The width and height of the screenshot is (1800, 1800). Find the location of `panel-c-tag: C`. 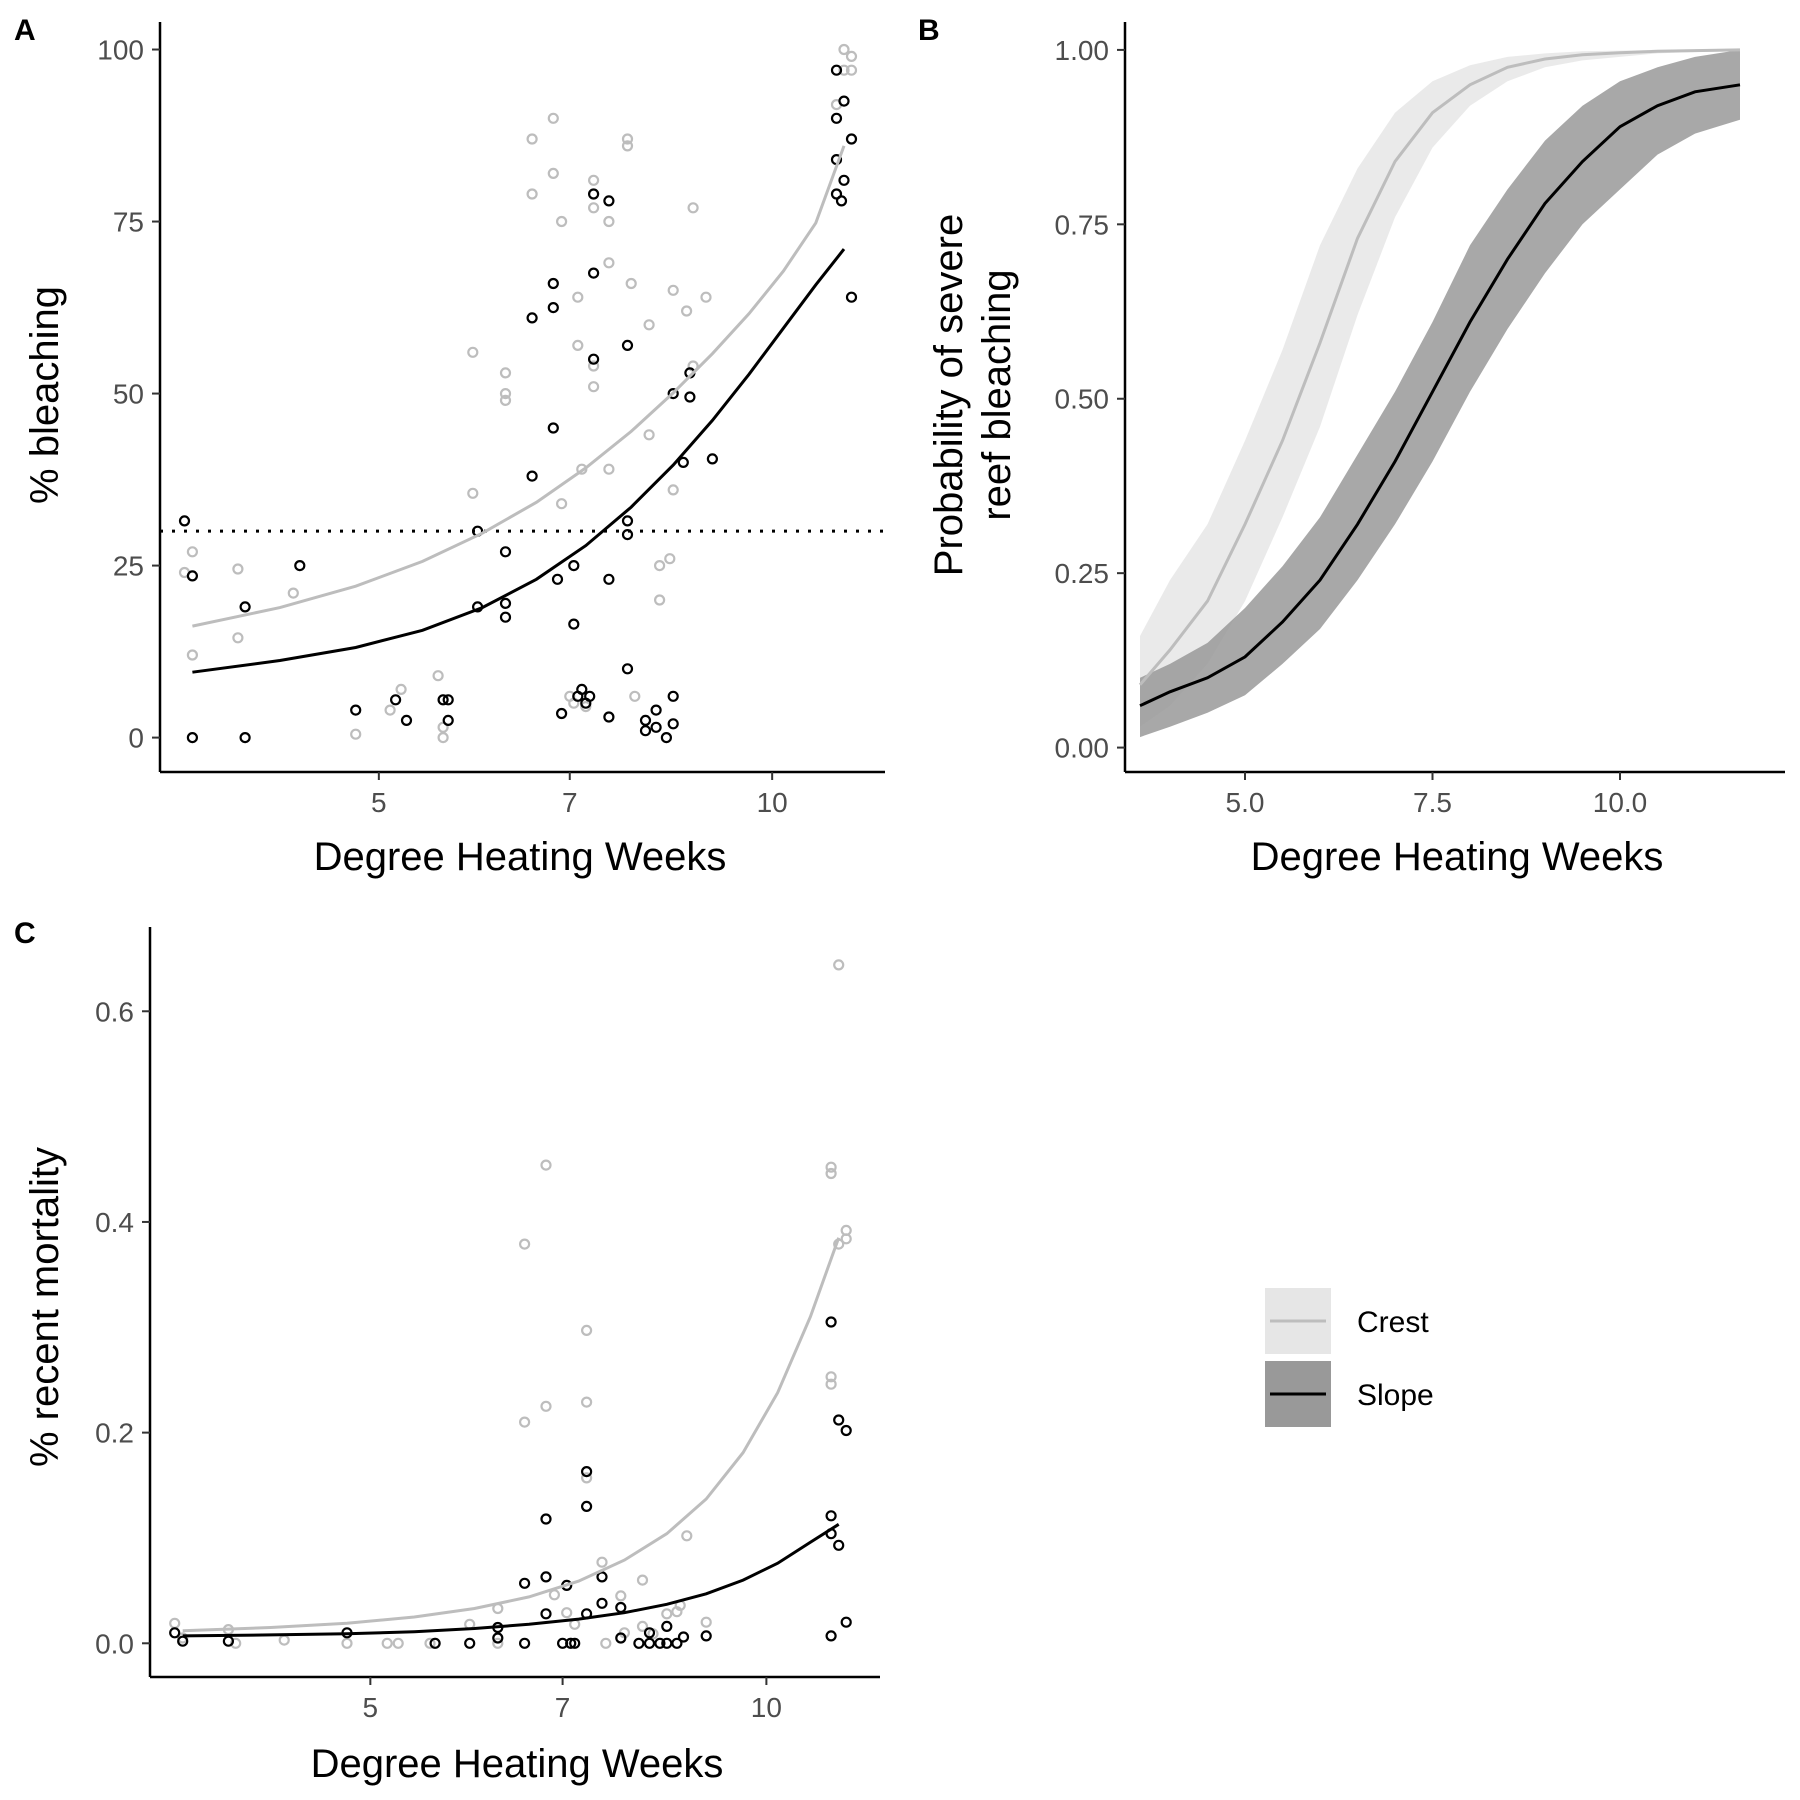

panel-c-tag: C is located at coordinates (25, 933).